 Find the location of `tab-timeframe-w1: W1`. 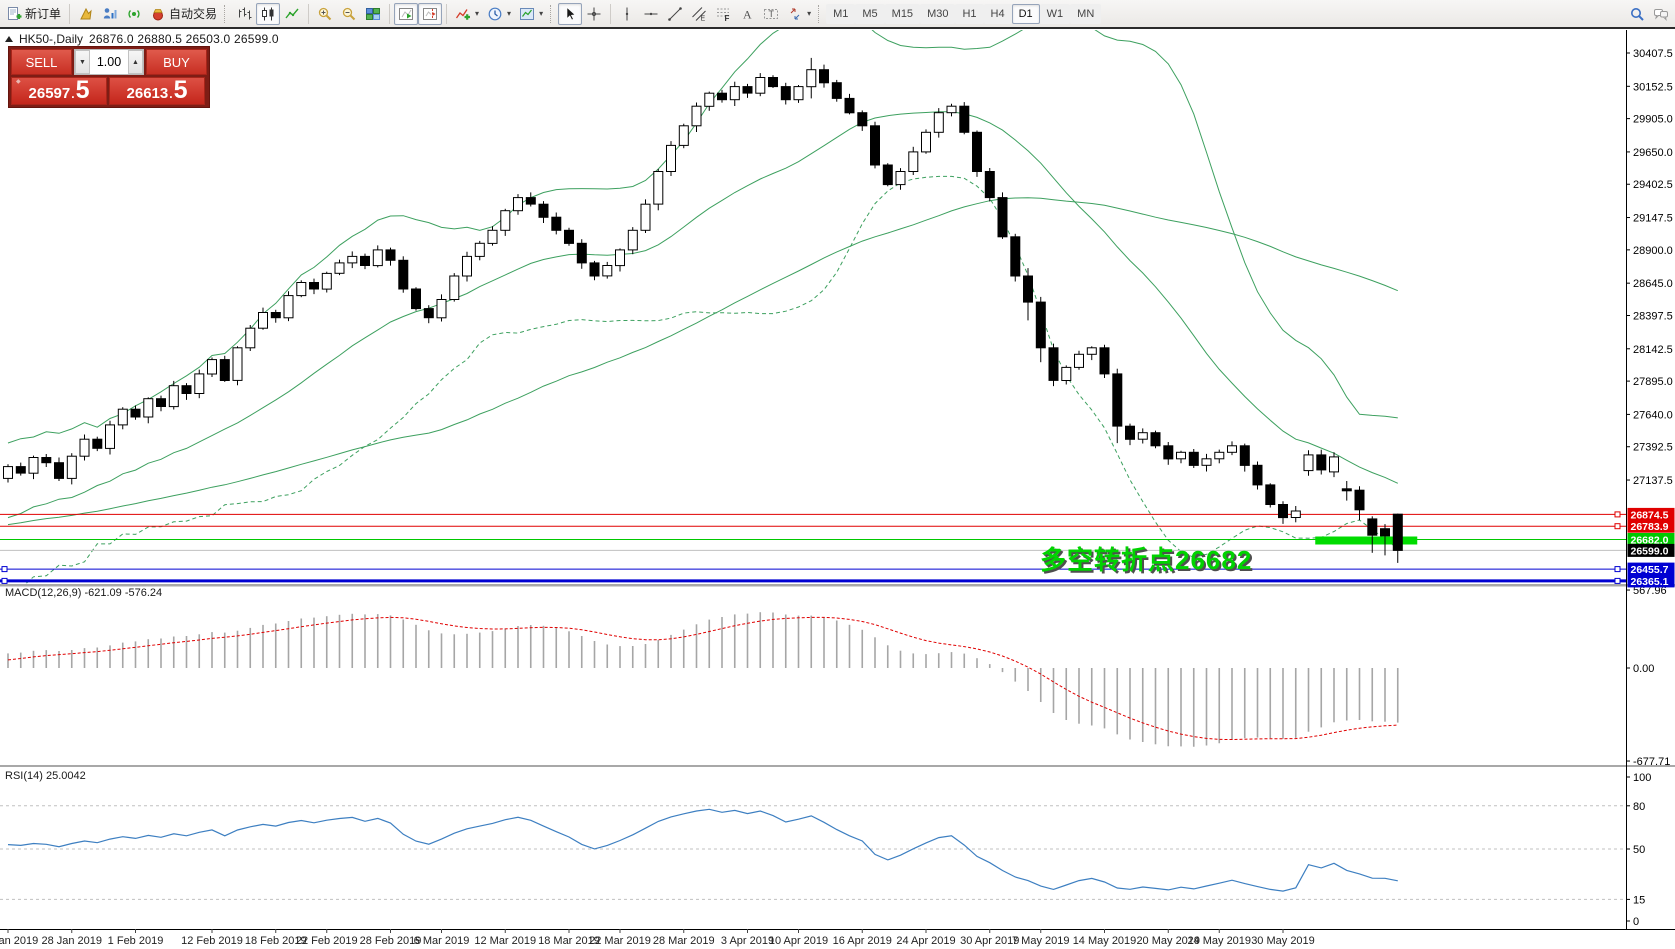

tab-timeframe-w1: W1 is located at coordinates (1055, 13).